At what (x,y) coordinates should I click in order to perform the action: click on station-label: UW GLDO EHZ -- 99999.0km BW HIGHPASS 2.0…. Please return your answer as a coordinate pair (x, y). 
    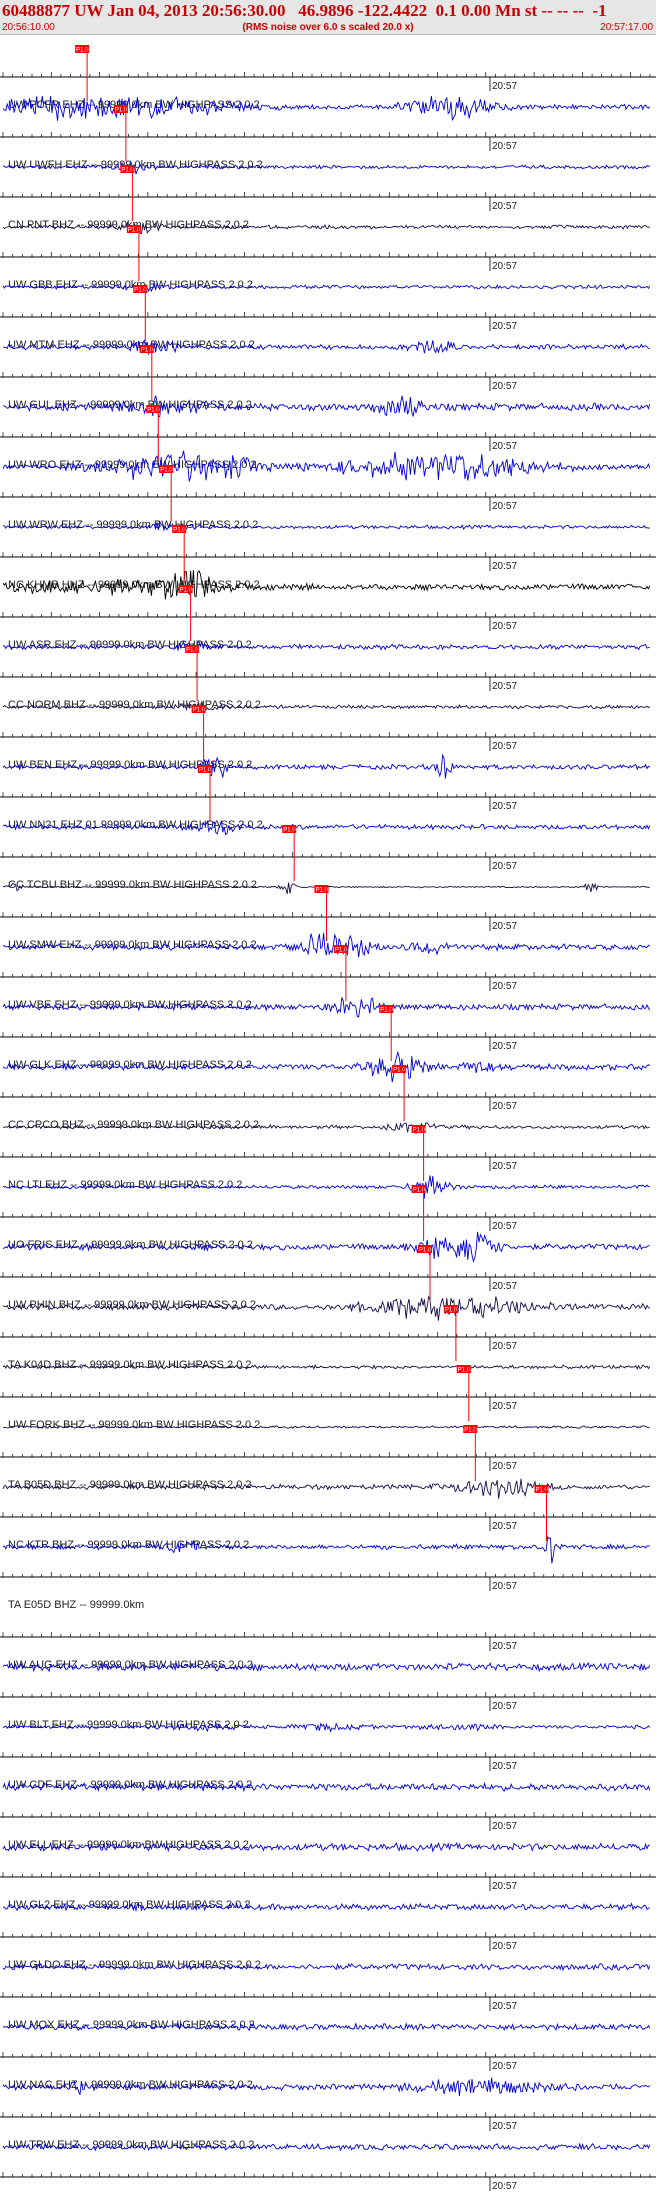
    Looking at the image, I should click on (134, 1965).